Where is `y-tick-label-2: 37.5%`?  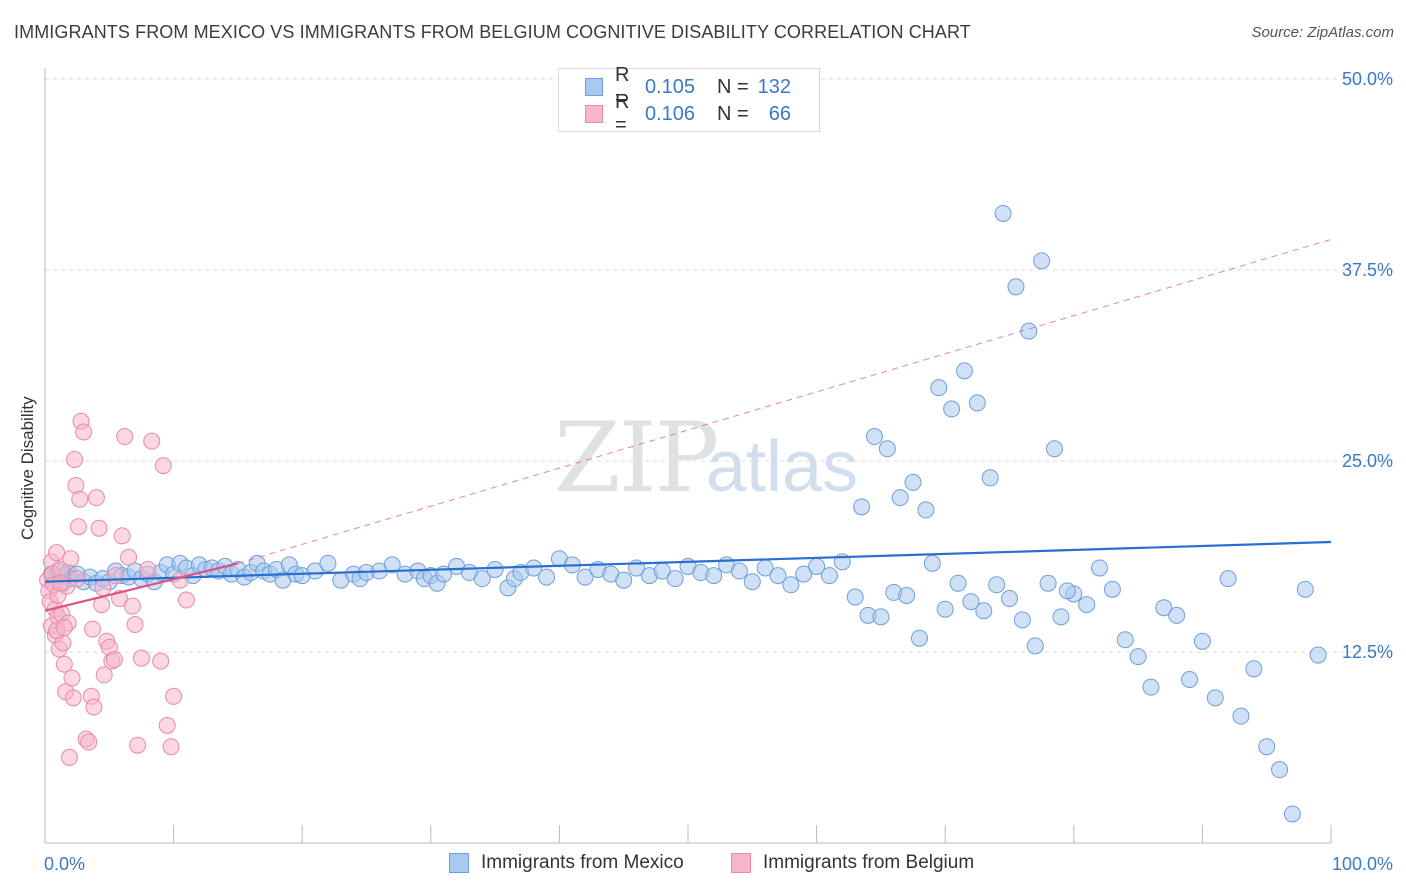 y-tick-label-2: 37.5% is located at coordinates (1367, 270).